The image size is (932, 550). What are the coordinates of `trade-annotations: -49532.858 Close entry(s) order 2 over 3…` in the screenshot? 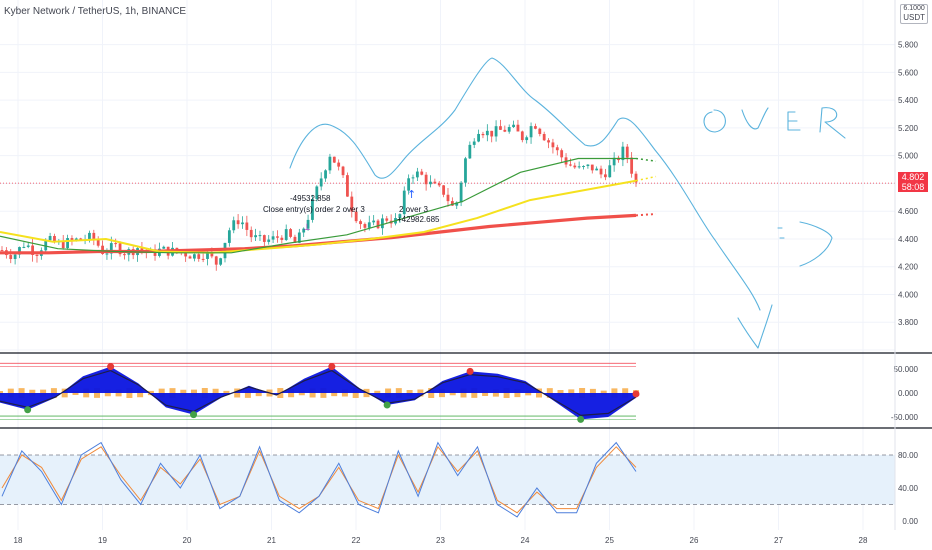 It's located at (351, 209).